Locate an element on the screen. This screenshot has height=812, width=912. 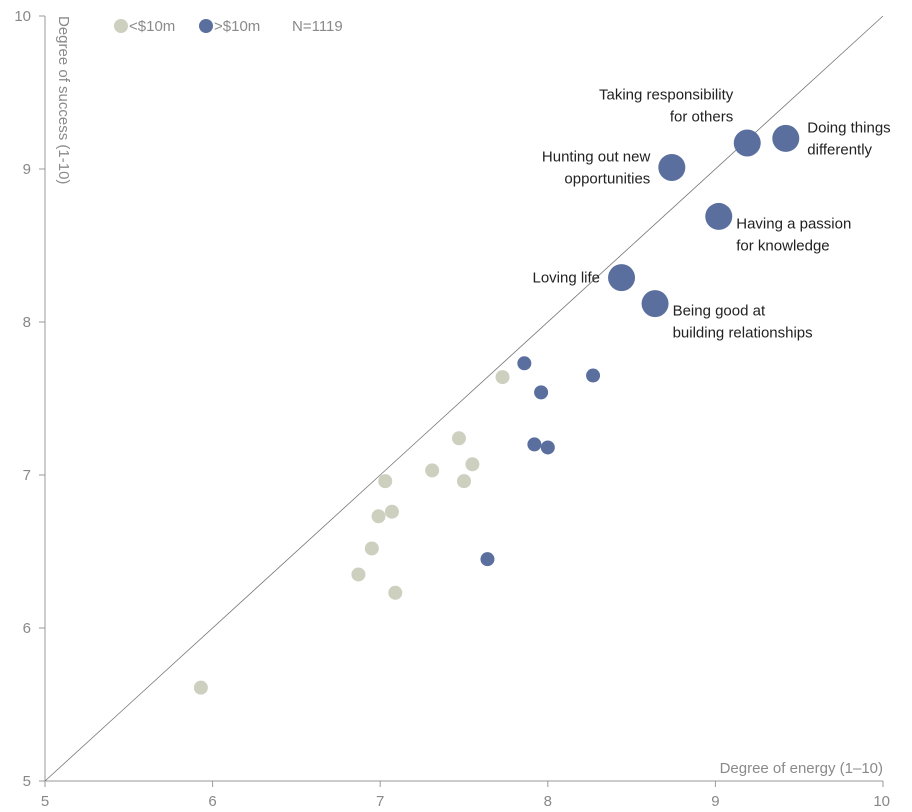
point-annotation: Having a passion is located at coordinates (793, 223).